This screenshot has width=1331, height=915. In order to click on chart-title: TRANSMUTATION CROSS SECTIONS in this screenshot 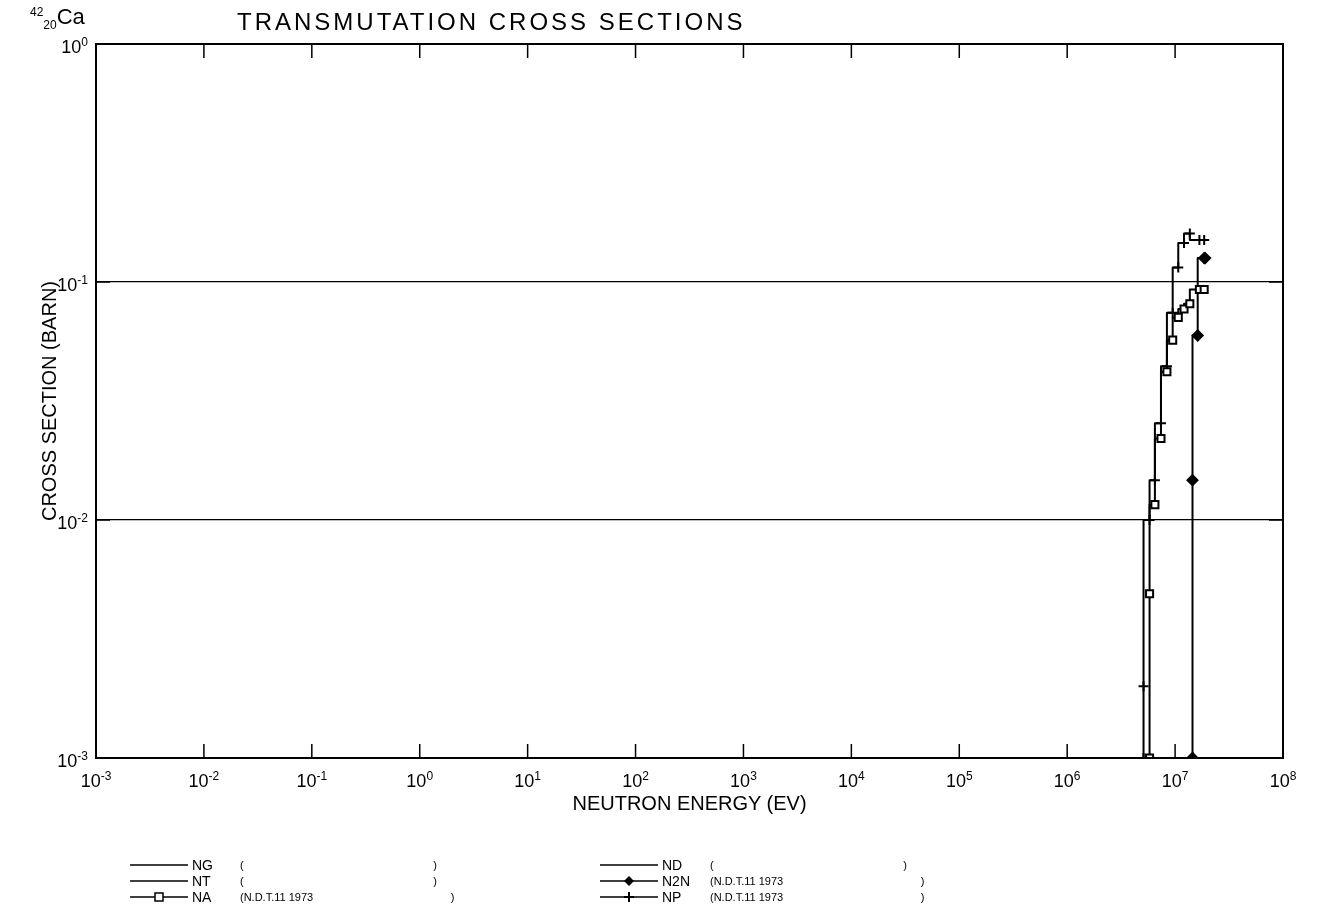, I will do `click(491, 22)`.